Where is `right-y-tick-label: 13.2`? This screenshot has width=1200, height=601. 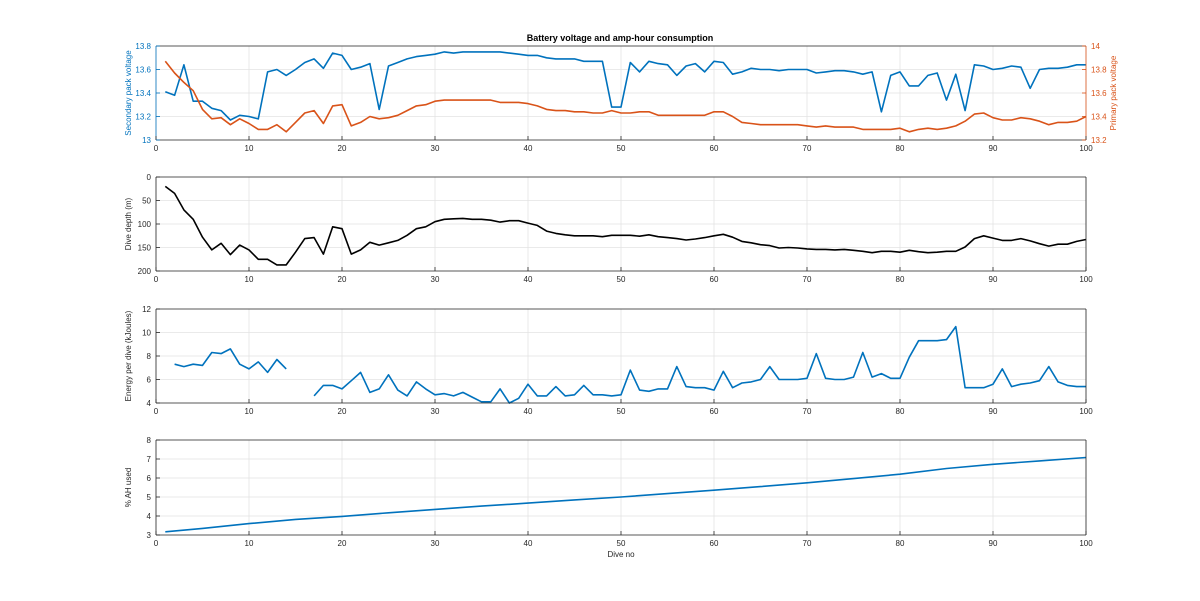 right-y-tick-label: 13.2 is located at coordinates (1099, 140).